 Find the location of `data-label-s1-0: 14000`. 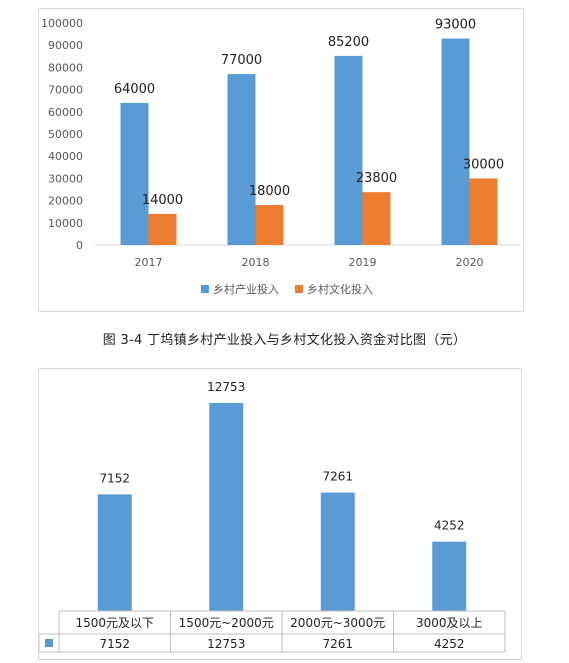

data-label-s1-0: 14000 is located at coordinates (162, 200).